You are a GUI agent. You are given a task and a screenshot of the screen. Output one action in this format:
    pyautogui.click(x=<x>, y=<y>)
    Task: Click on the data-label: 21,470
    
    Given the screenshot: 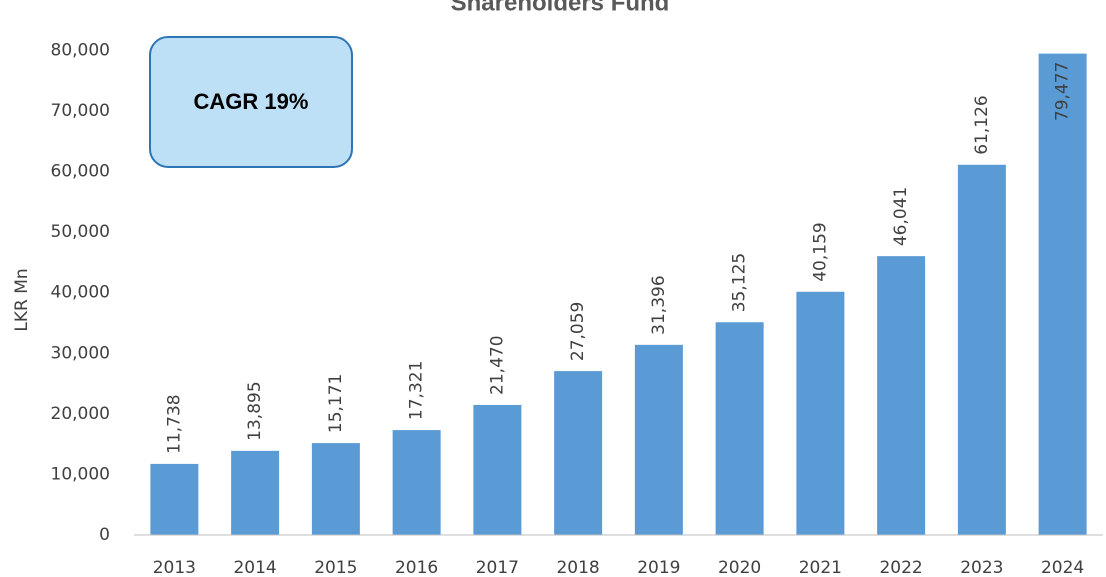 What is the action you would take?
    pyautogui.click(x=497, y=364)
    